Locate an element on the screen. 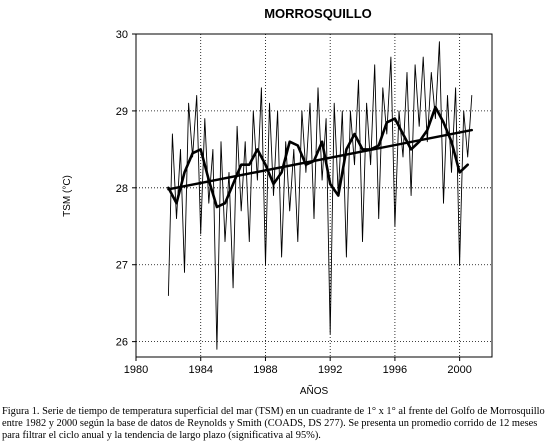 The height and width of the screenshot is (448, 554). x-tick-label: 1980 is located at coordinates (136, 370).